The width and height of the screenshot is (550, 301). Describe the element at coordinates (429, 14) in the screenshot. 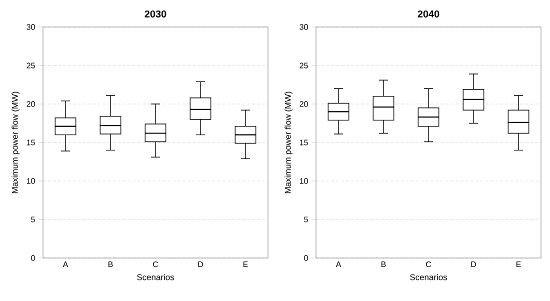

I see `chart-title: 2040` at that location.